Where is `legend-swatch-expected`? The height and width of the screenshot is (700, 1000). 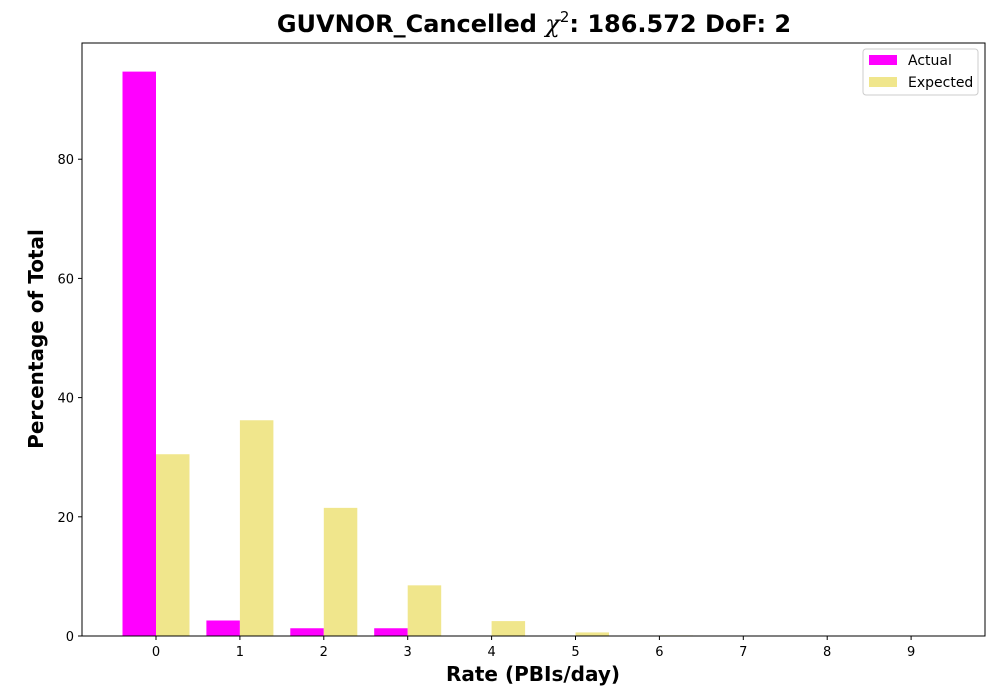 legend-swatch-expected is located at coordinates (883, 82).